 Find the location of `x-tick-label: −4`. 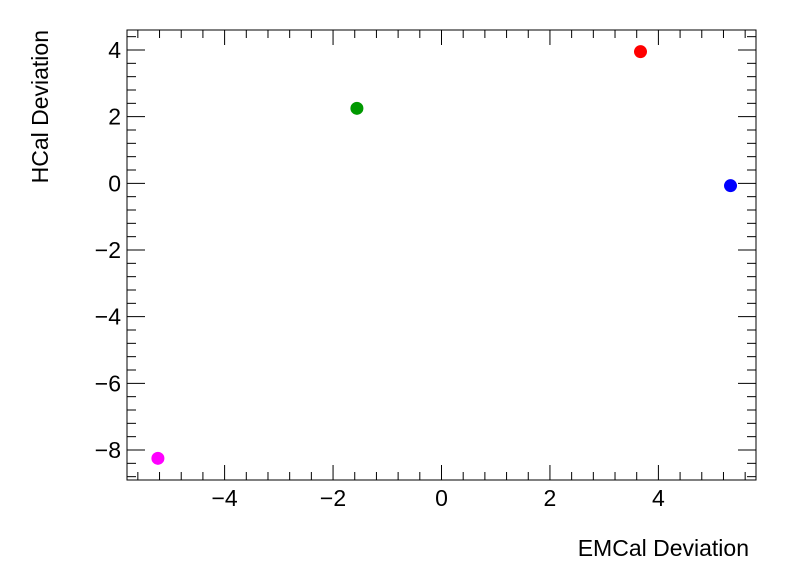

x-tick-label: −4 is located at coordinates (224, 498).